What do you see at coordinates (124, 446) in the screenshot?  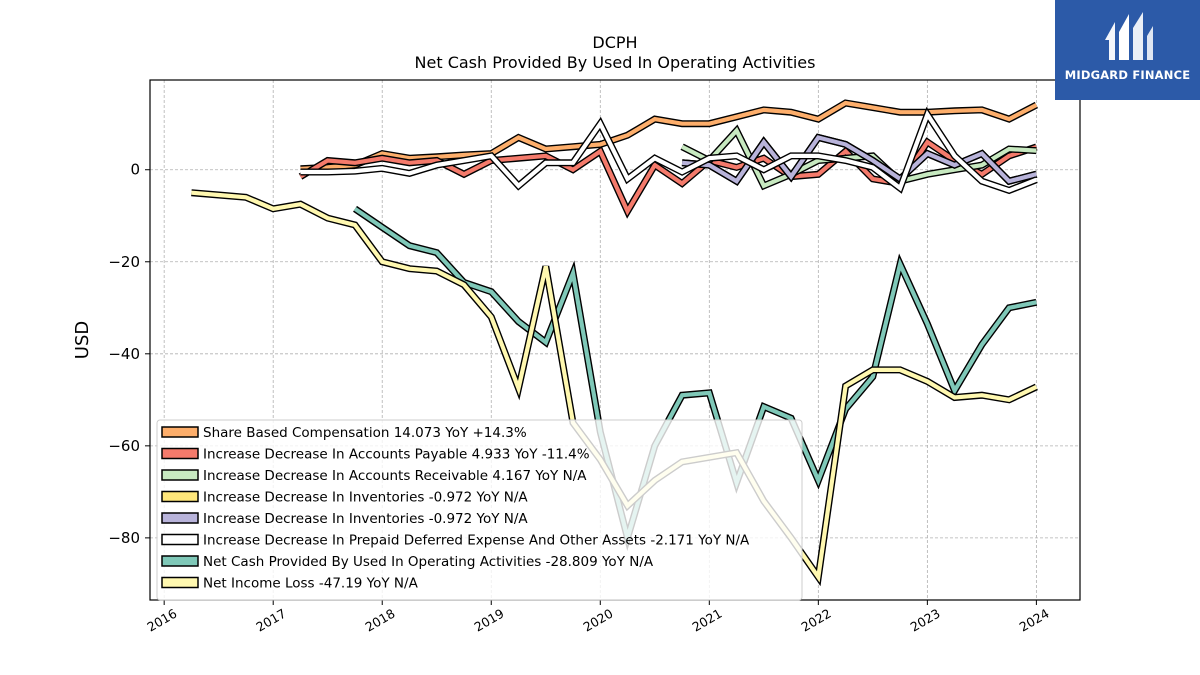 I see `y-tick-label: −60` at bounding box center [124, 446].